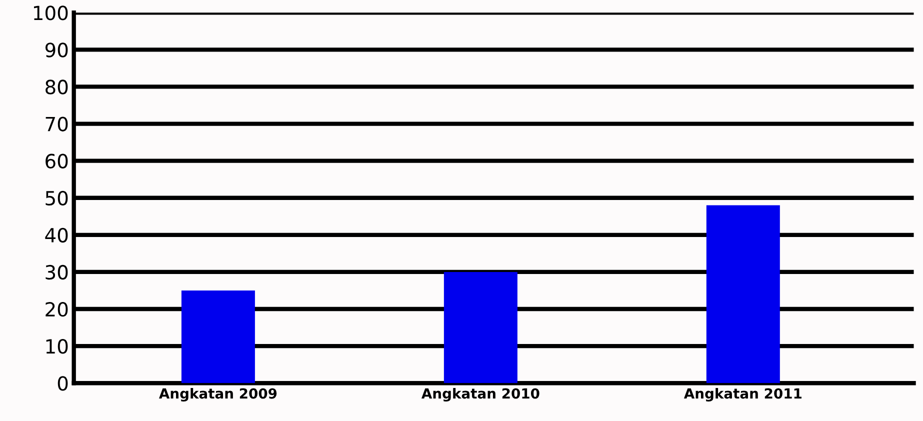  What do you see at coordinates (57, 87) in the screenshot?
I see `y-tick-label: 80` at bounding box center [57, 87].